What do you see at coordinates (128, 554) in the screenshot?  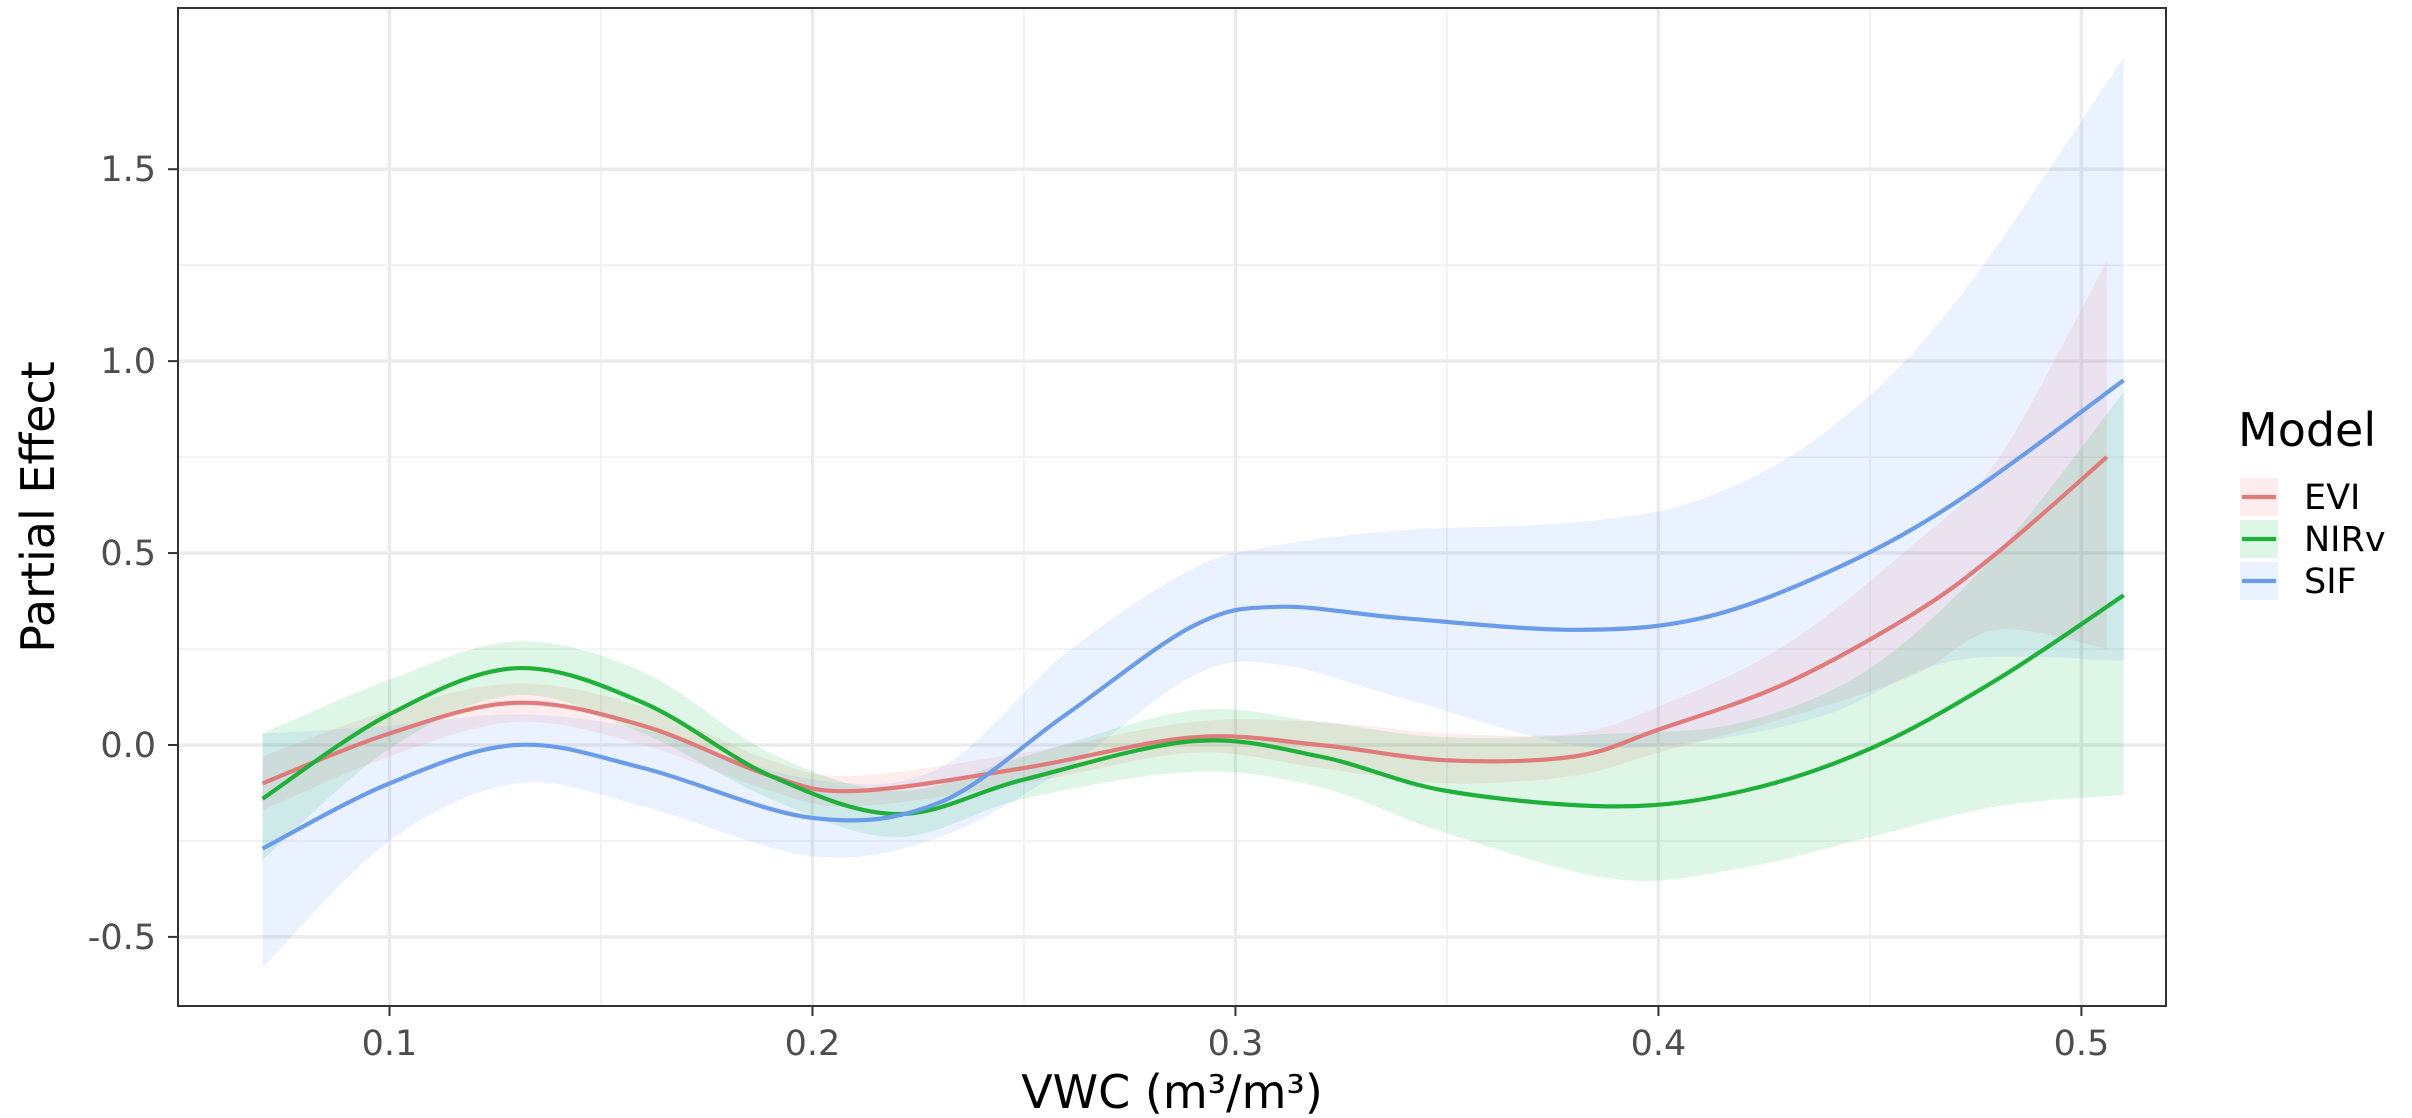 I see `y-tick-label: 0.5` at bounding box center [128, 554].